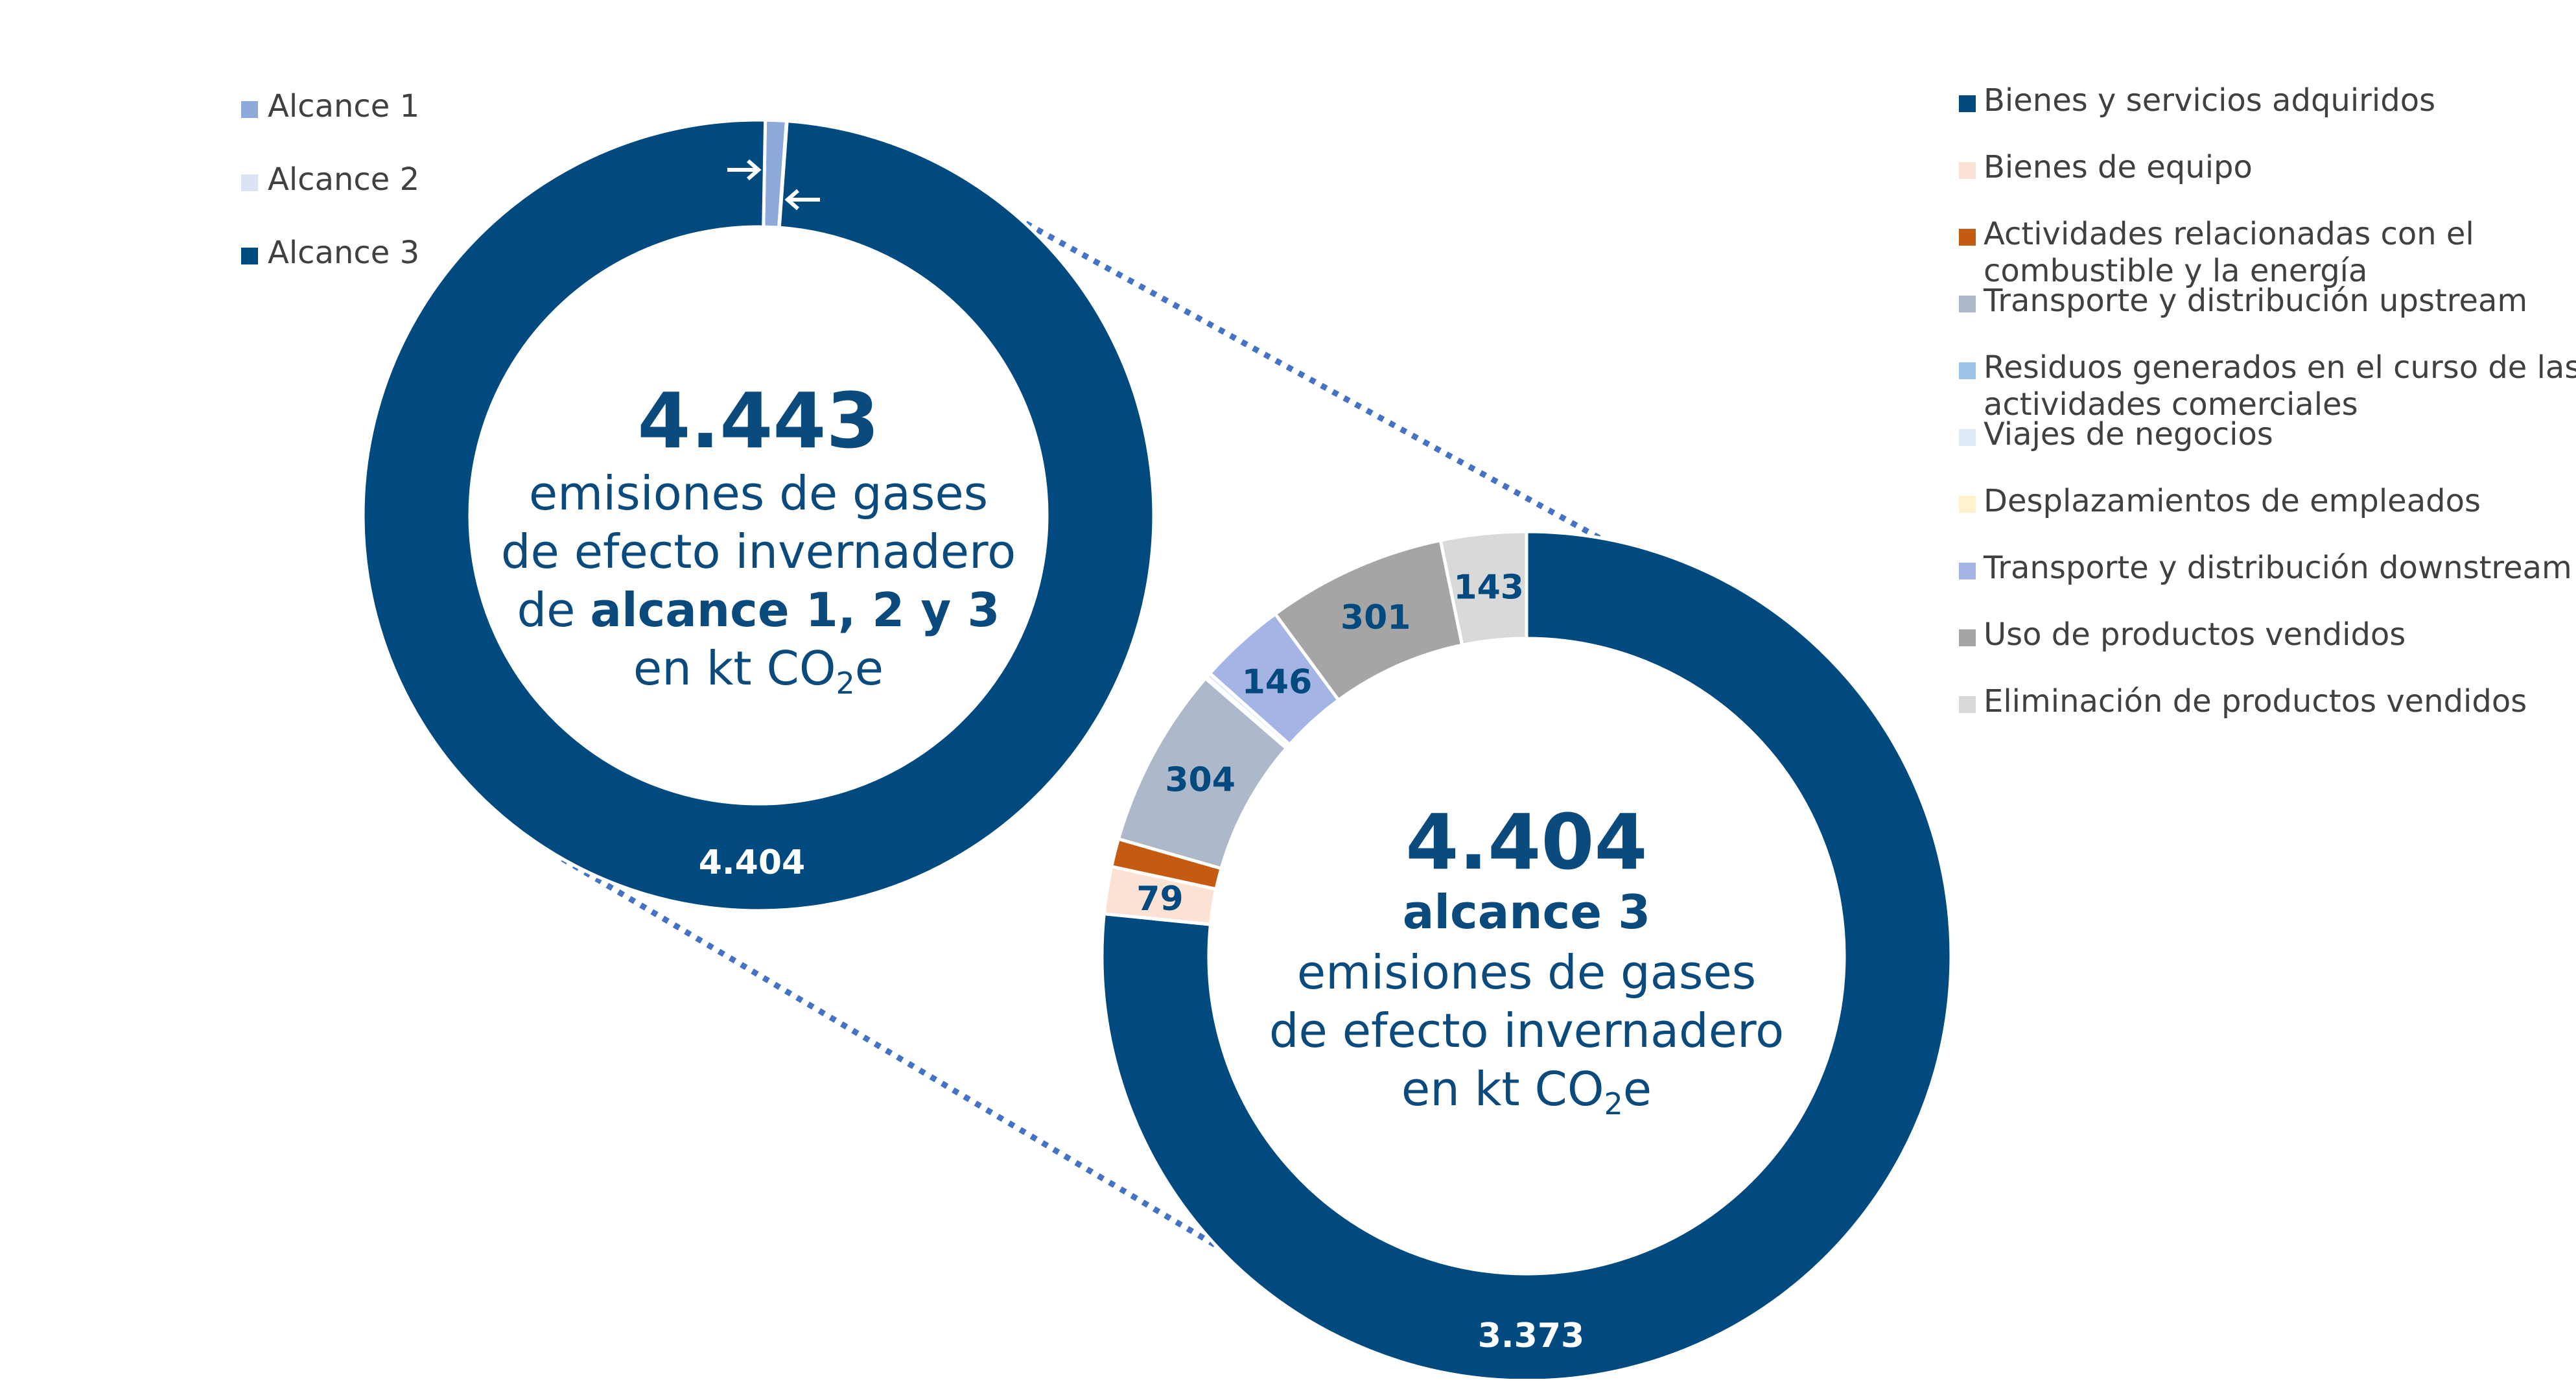 The height and width of the screenshot is (1382, 2576). I want to click on legend-swatch-actividades-relacionadas-con-el-combustible-y-la-energia, so click(1967, 237).